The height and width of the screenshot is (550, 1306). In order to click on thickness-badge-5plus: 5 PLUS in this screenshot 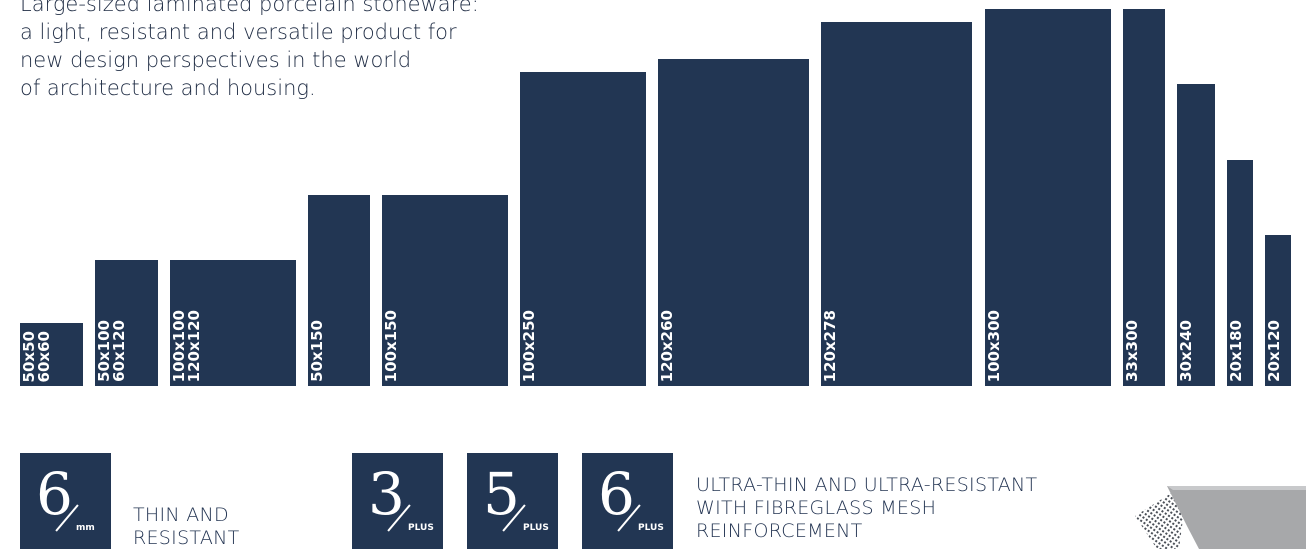, I will do `click(512, 501)`.